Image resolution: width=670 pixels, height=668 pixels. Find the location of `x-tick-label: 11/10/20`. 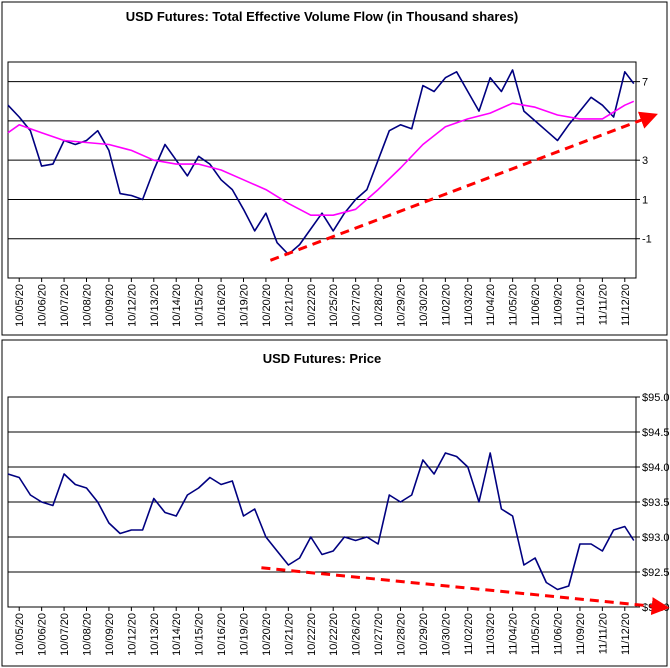

x-tick-label: 11/10/20 is located at coordinates (581, 305).